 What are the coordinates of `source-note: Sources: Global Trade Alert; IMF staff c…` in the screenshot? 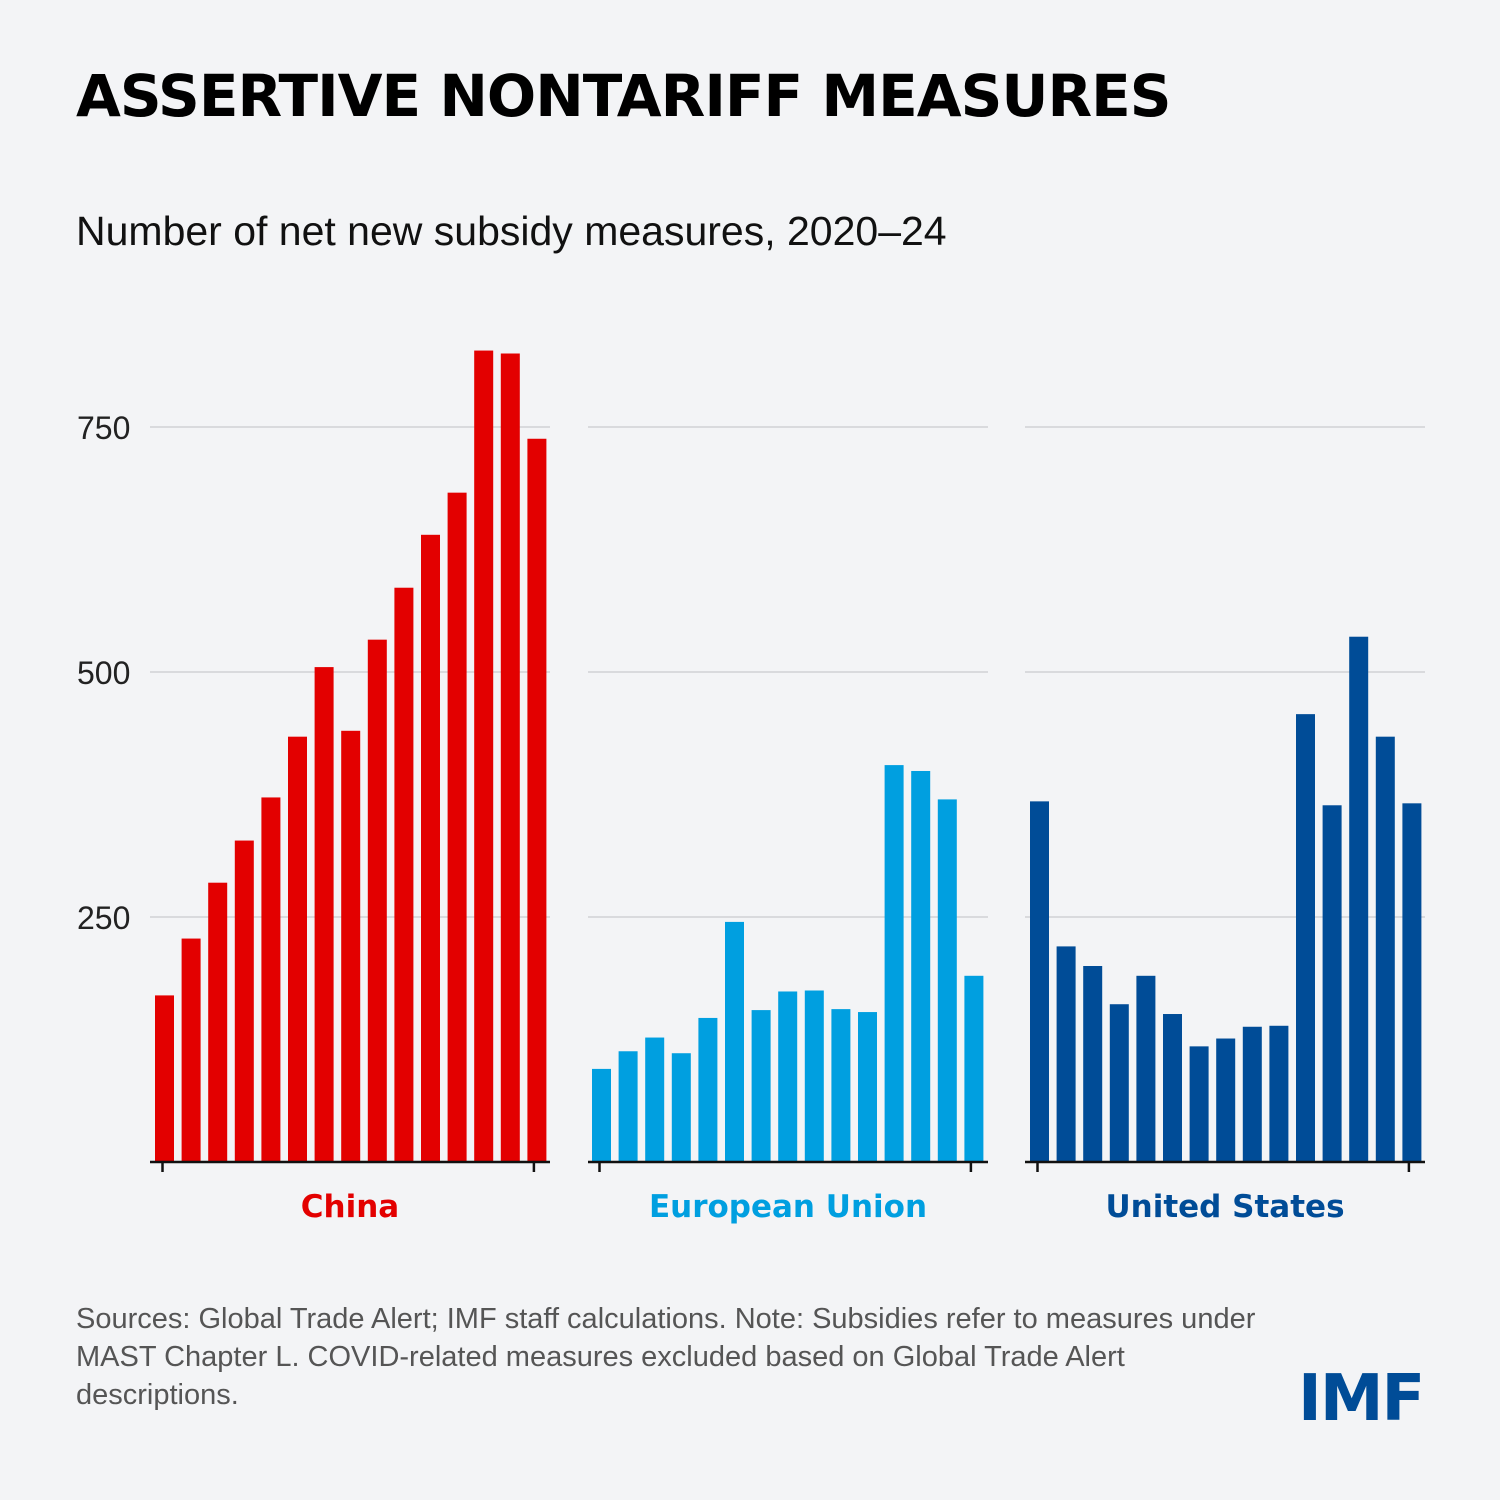 It's located at (666, 1357).